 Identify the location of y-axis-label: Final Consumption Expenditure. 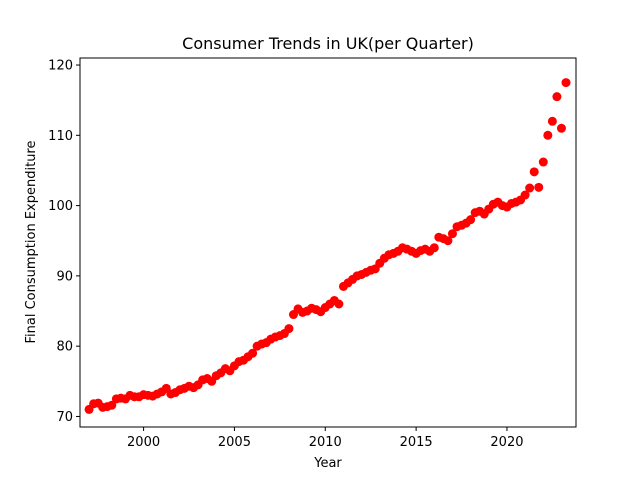
(31, 242).